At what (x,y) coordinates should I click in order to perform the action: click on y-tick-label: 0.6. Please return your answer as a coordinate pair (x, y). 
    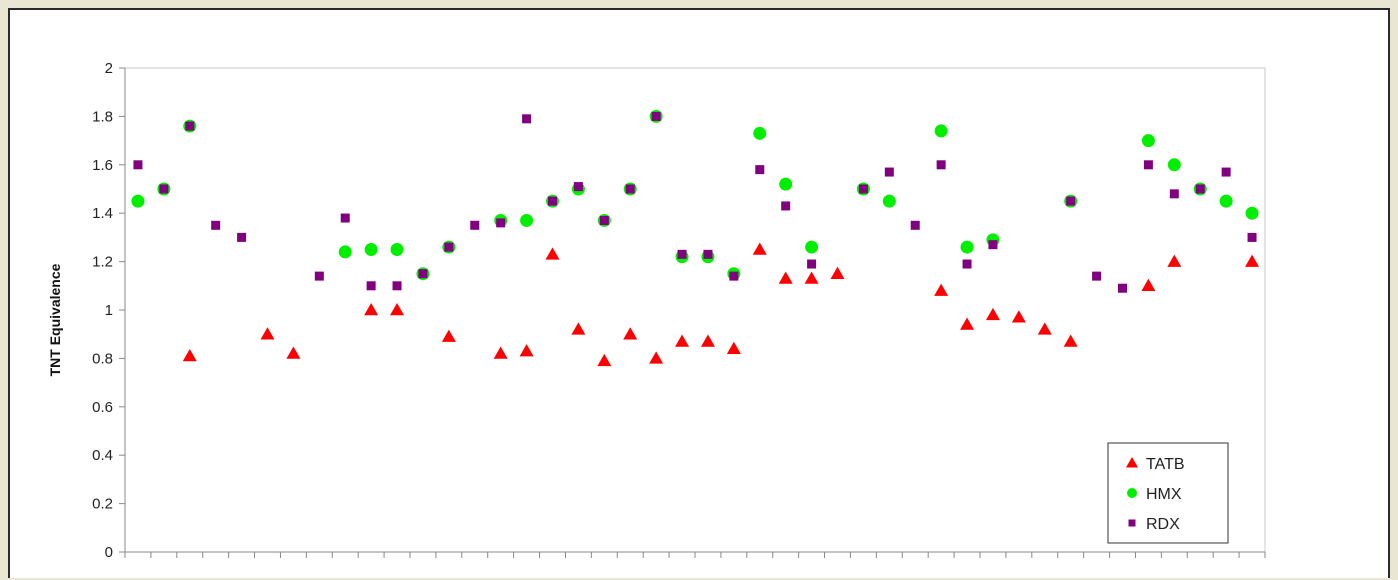
    Looking at the image, I should click on (102, 407).